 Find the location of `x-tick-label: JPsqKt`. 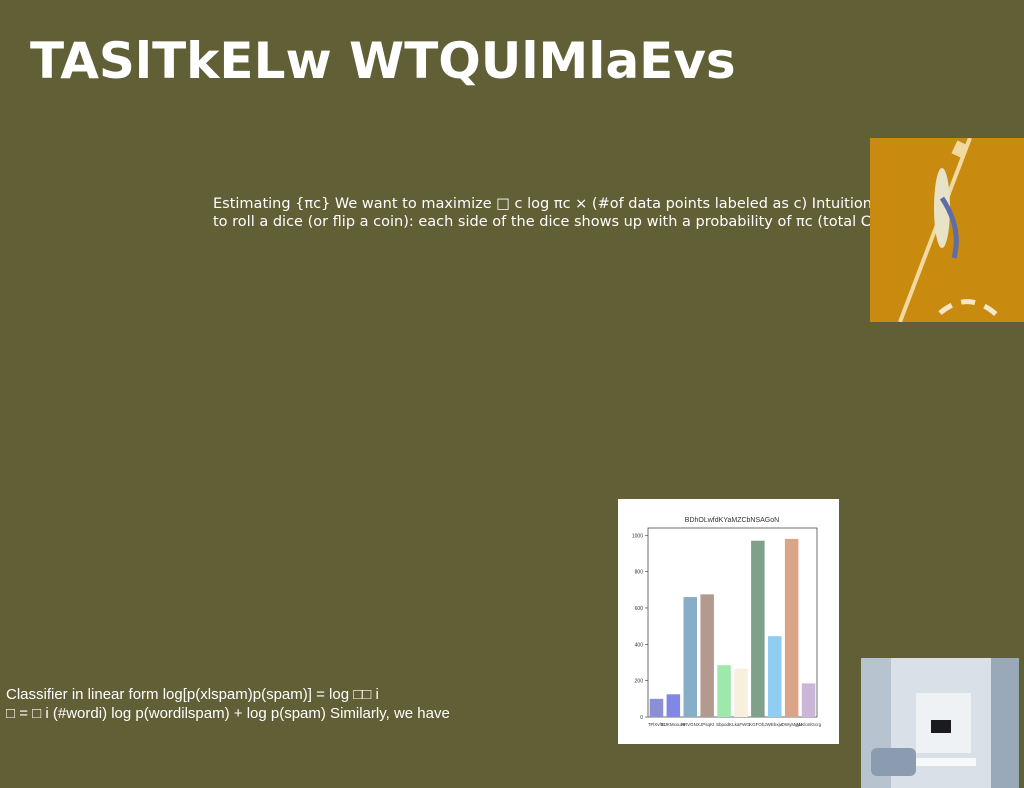

x-tick-label: JPsqKt is located at coordinates (707, 724).